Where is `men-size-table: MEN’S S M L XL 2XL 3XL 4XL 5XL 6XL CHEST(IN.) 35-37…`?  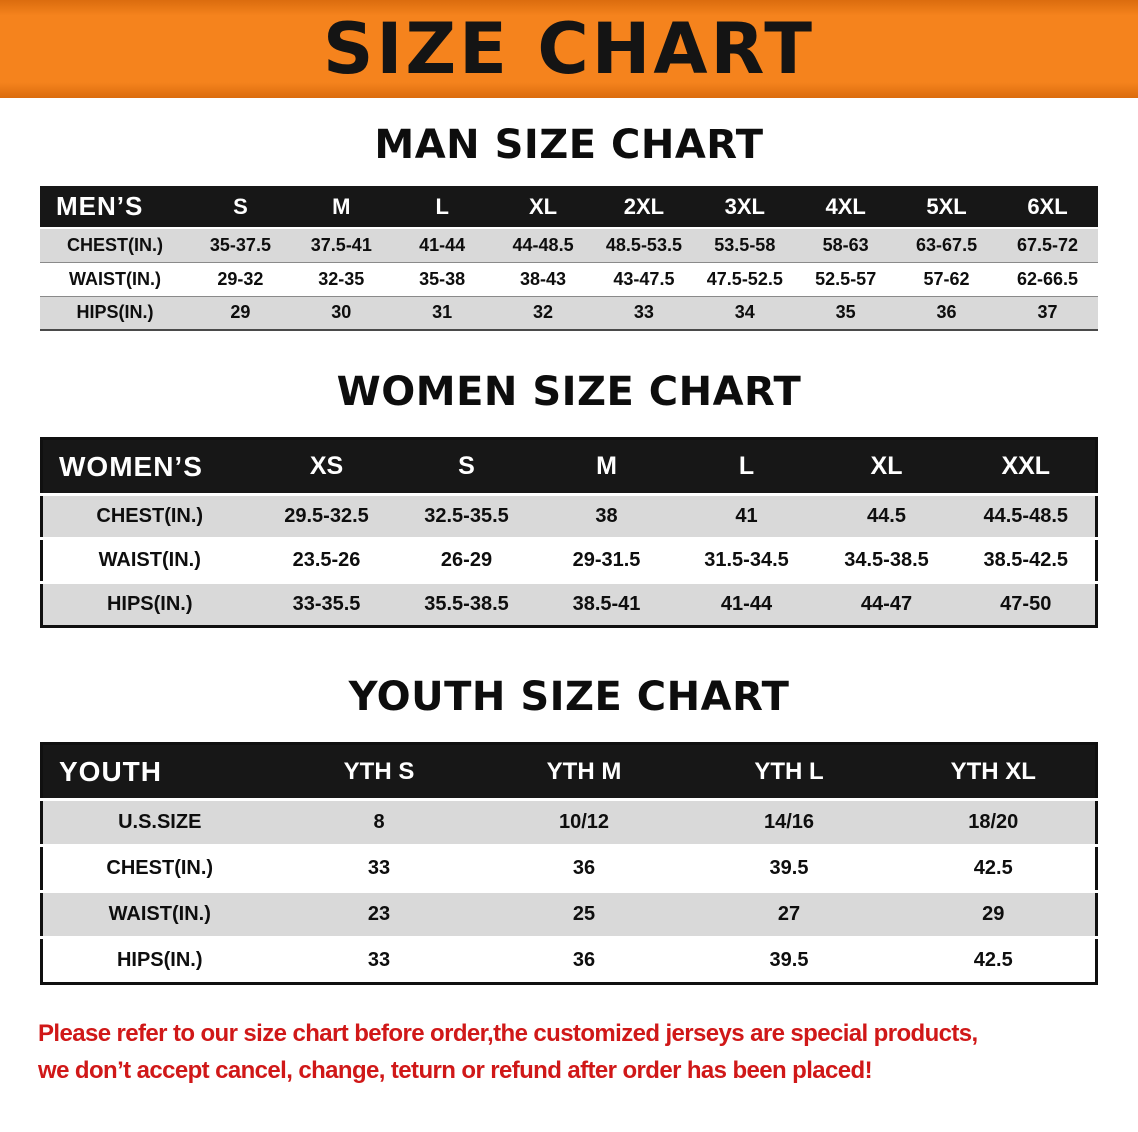 men-size-table: MEN’S S M L XL 2XL 3XL 4XL 5XL 6XL CHEST(IN.) 35-37… is located at coordinates (569, 258).